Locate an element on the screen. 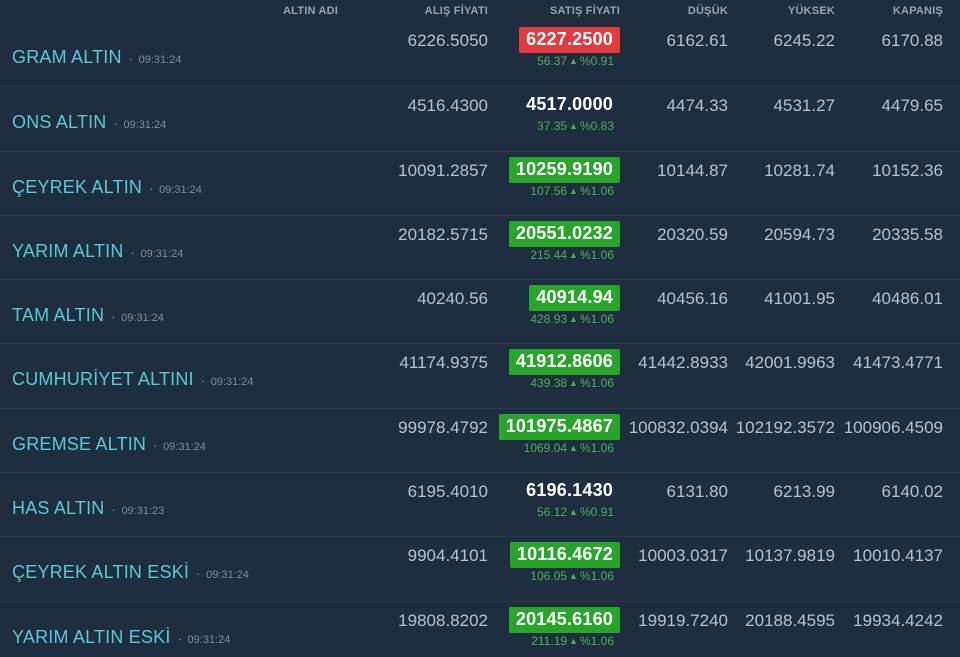 The height and width of the screenshot is (657, 960). close-price: 20335.58 is located at coordinates (907, 234).